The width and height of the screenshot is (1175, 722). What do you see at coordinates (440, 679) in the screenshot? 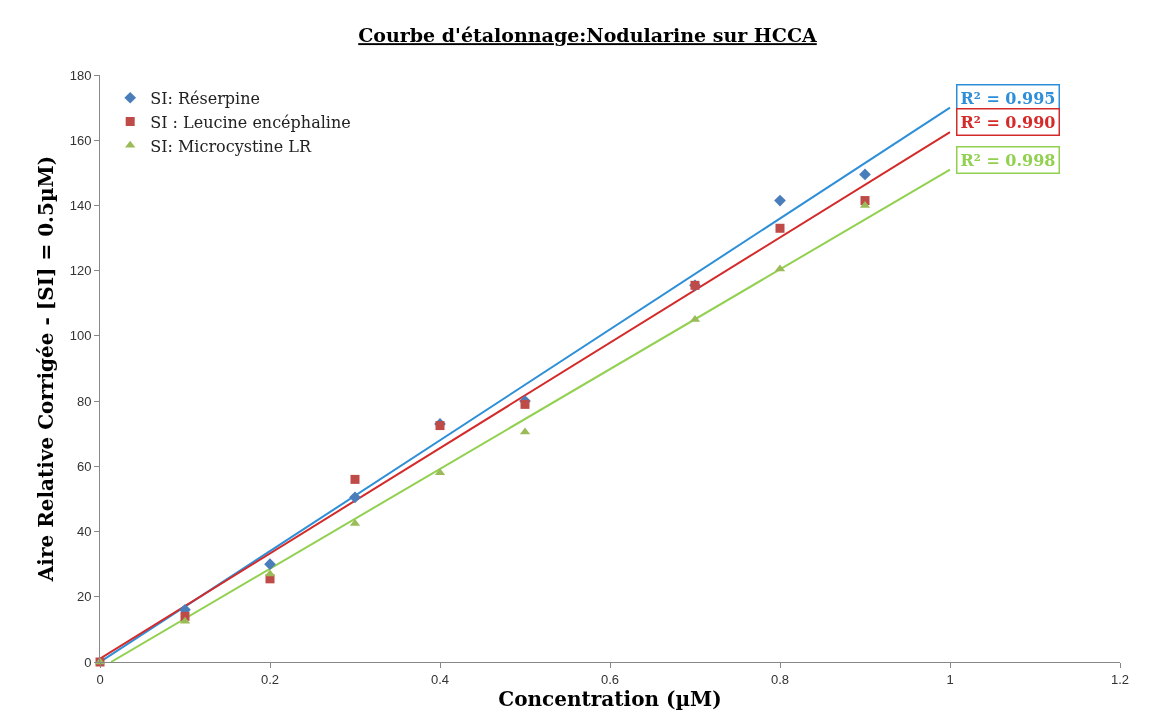
I see `x-tick-label: 0.4` at bounding box center [440, 679].